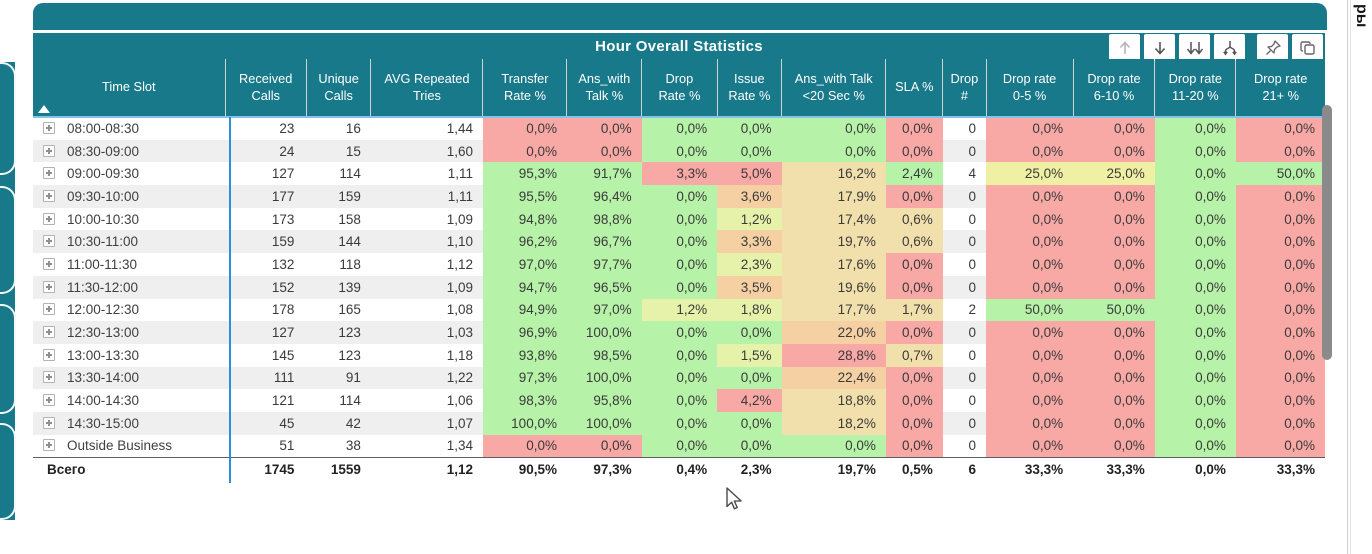  Describe the element at coordinates (266, 196) in the screenshot. I see `received-calls-cell: 177` at that location.